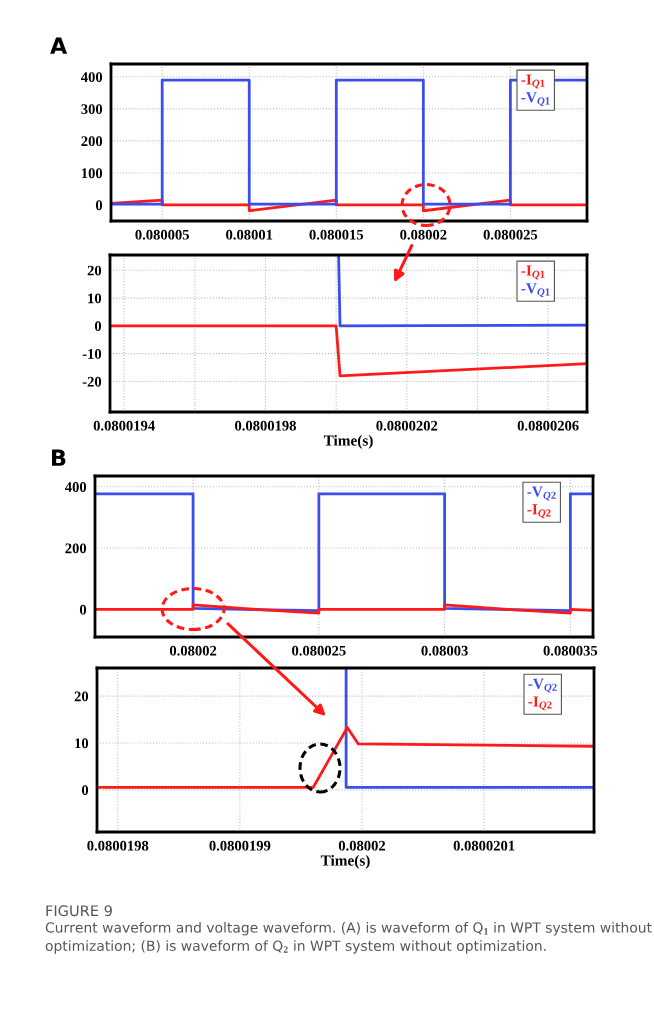  Describe the element at coordinates (407, 425) in the screenshot. I see `x-tick-label: 0.0800202` at that location.